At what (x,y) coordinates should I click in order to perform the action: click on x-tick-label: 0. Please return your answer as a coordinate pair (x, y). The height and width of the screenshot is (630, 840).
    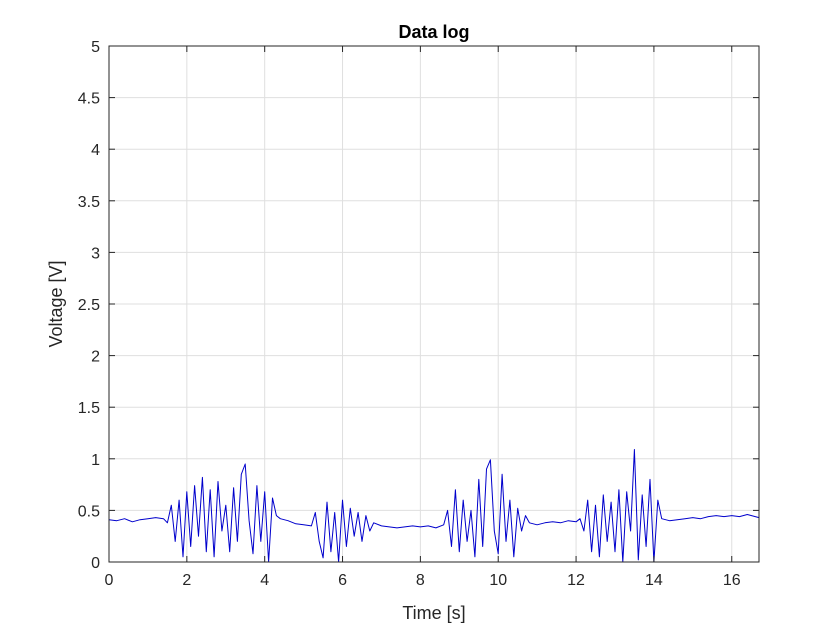
    Looking at the image, I should click on (109, 580).